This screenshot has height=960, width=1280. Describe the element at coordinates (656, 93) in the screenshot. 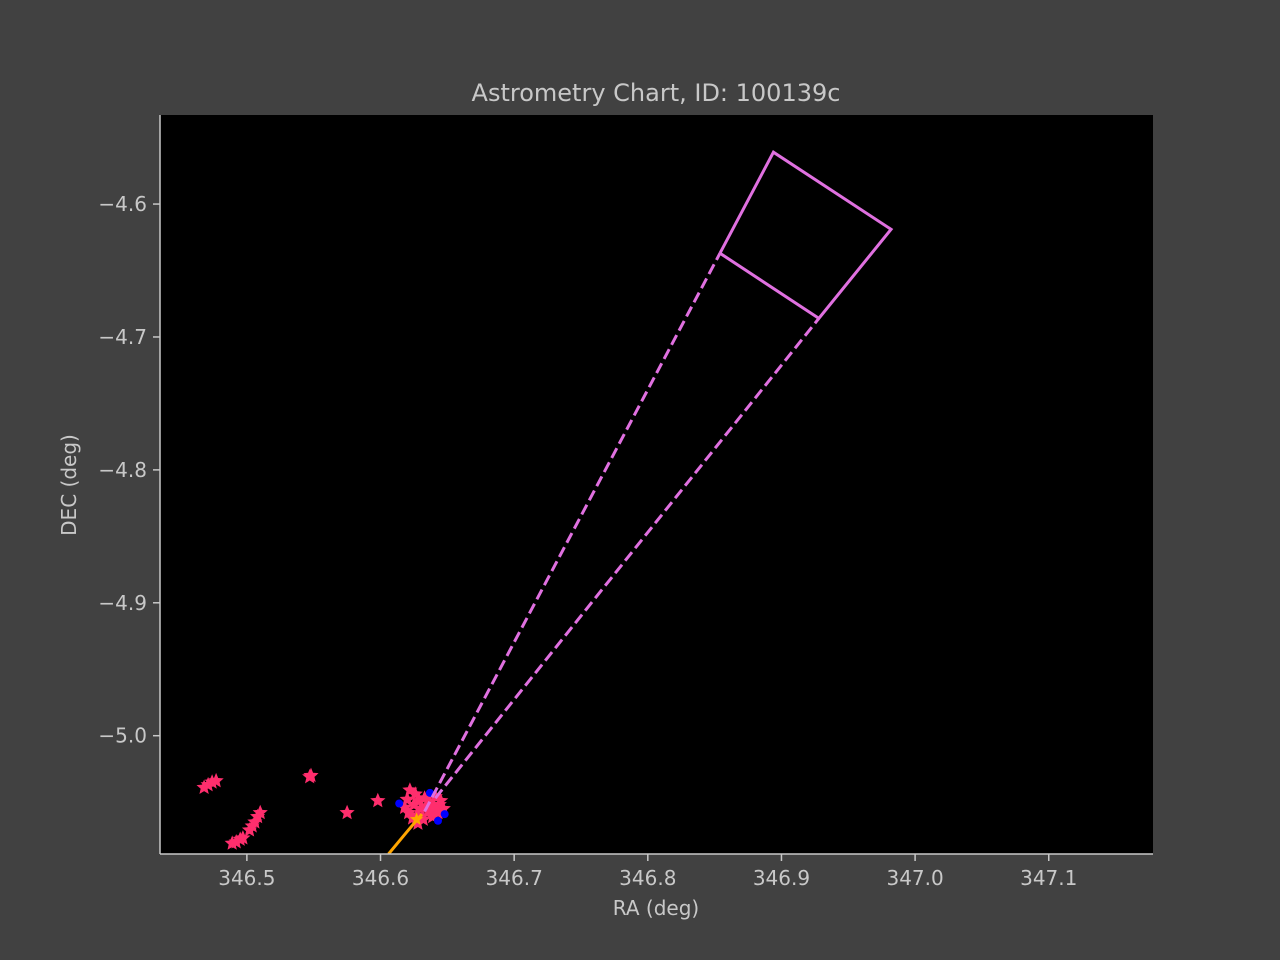

I see `chart-title: Astrometry Chart, ID: 100139c` at that location.